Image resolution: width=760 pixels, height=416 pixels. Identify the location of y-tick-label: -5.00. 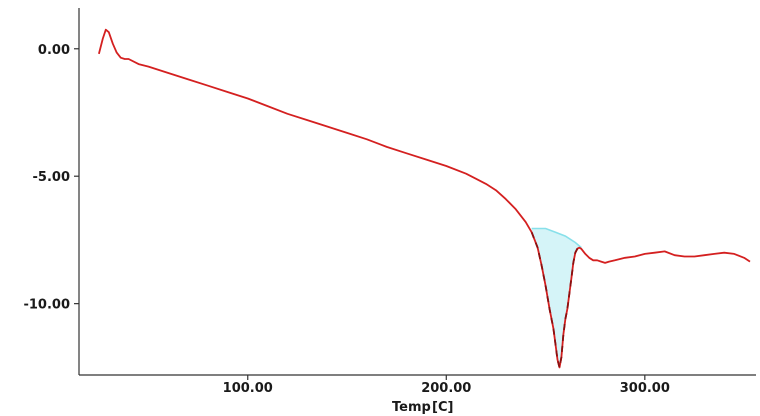
(51, 177).